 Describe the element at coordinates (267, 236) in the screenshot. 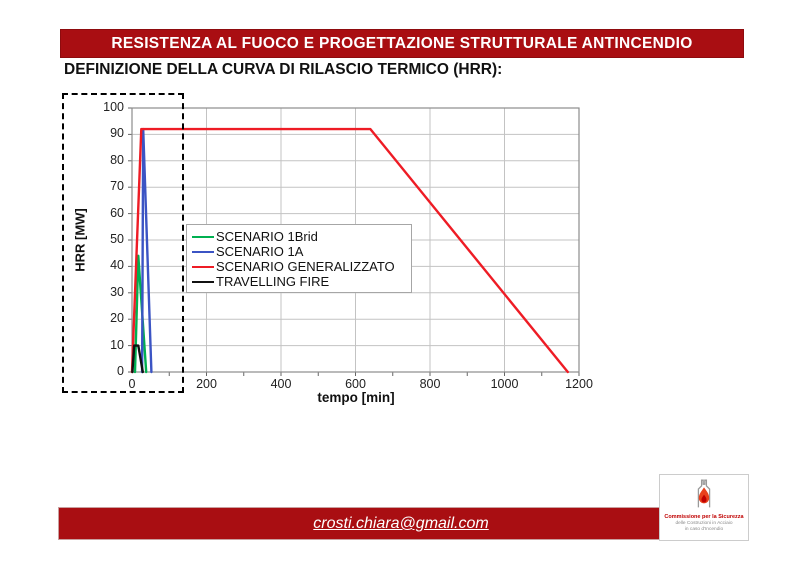

I see `legend-label: SCENARIO 1Brid` at that location.